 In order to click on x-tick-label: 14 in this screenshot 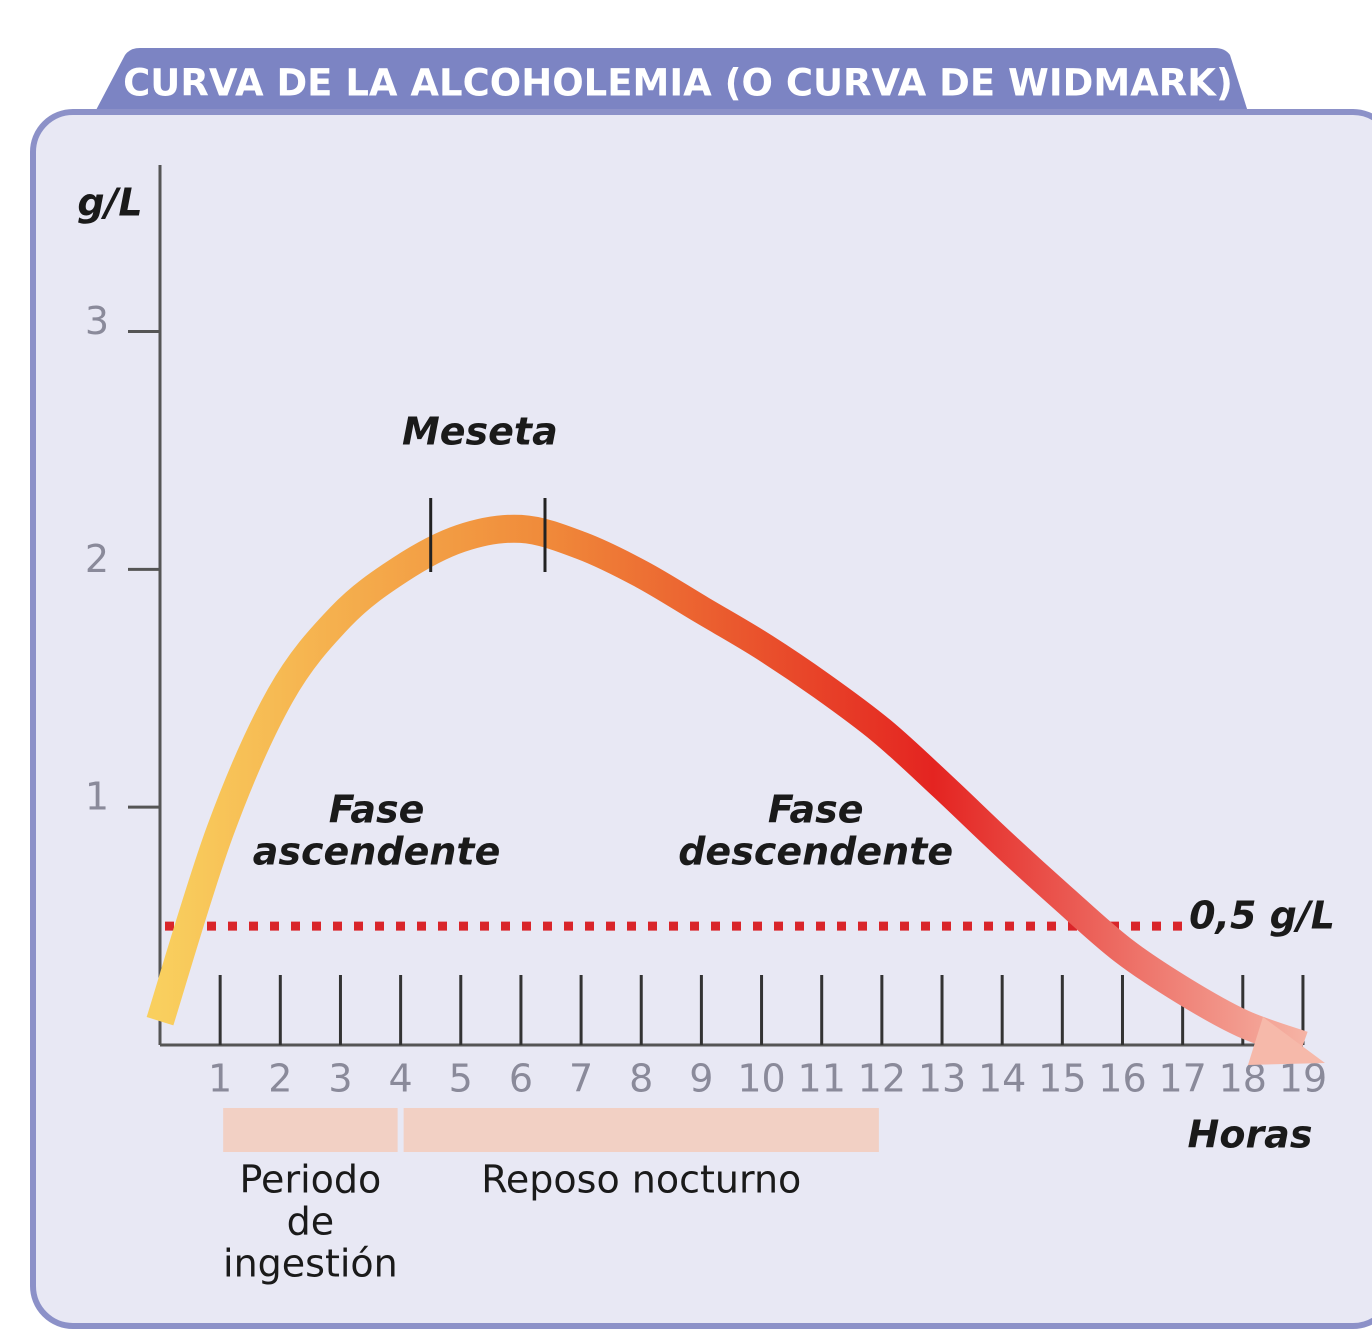, I will do `click(1002, 1079)`.